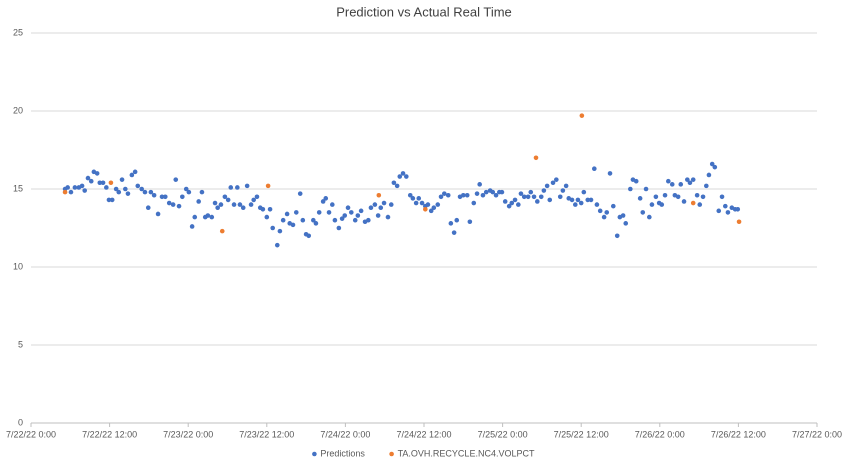  Describe the element at coordinates (424, 11) in the screenshot. I see `chart-title: Prediction vs Actual Real Time` at that location.